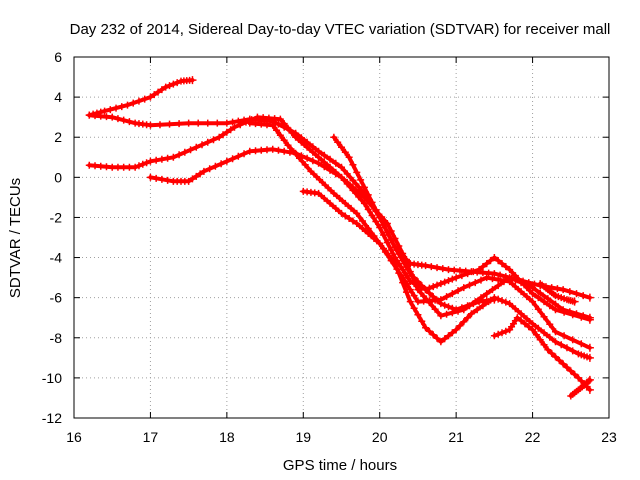 This screenshot has width=640, height=480. What do you see at coordinates (58, 137) in the screenshot?
I see `y-tick-label: 2` at bounding box center [58, 137].